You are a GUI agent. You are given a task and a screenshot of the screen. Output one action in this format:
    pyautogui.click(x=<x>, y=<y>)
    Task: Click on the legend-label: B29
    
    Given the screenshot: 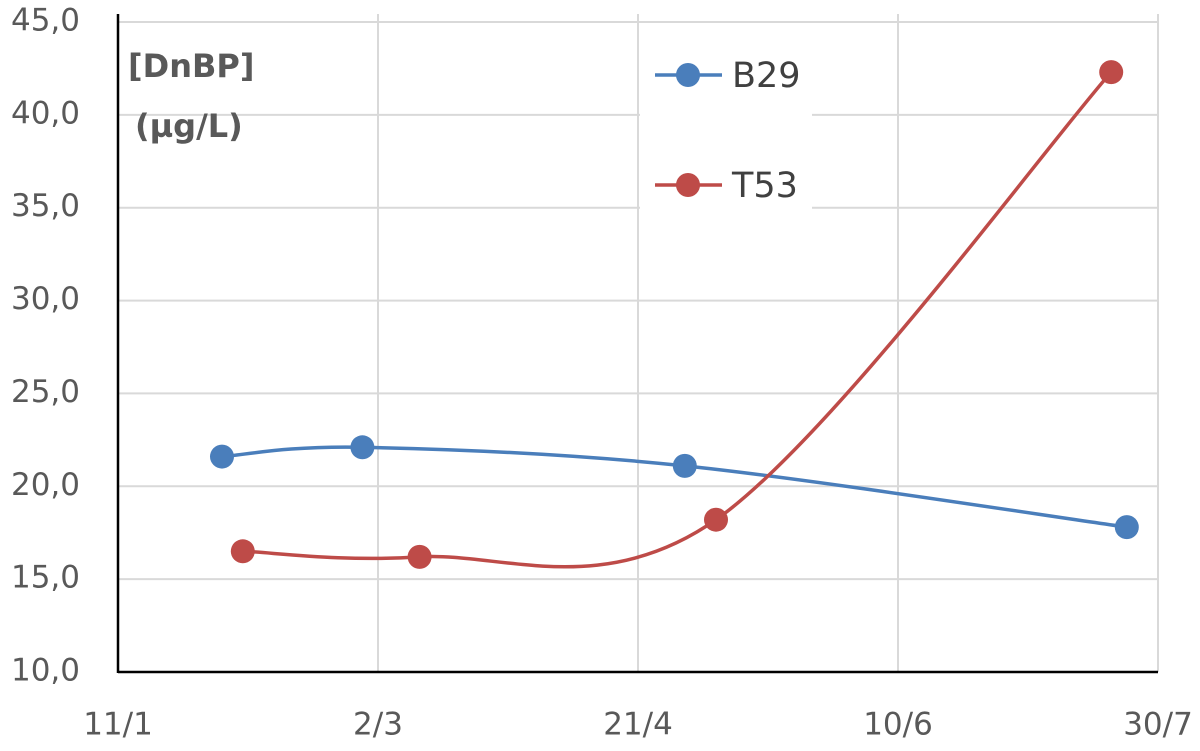 What is the action you would take?
    pyautogui.click(x=766, y=76)
    